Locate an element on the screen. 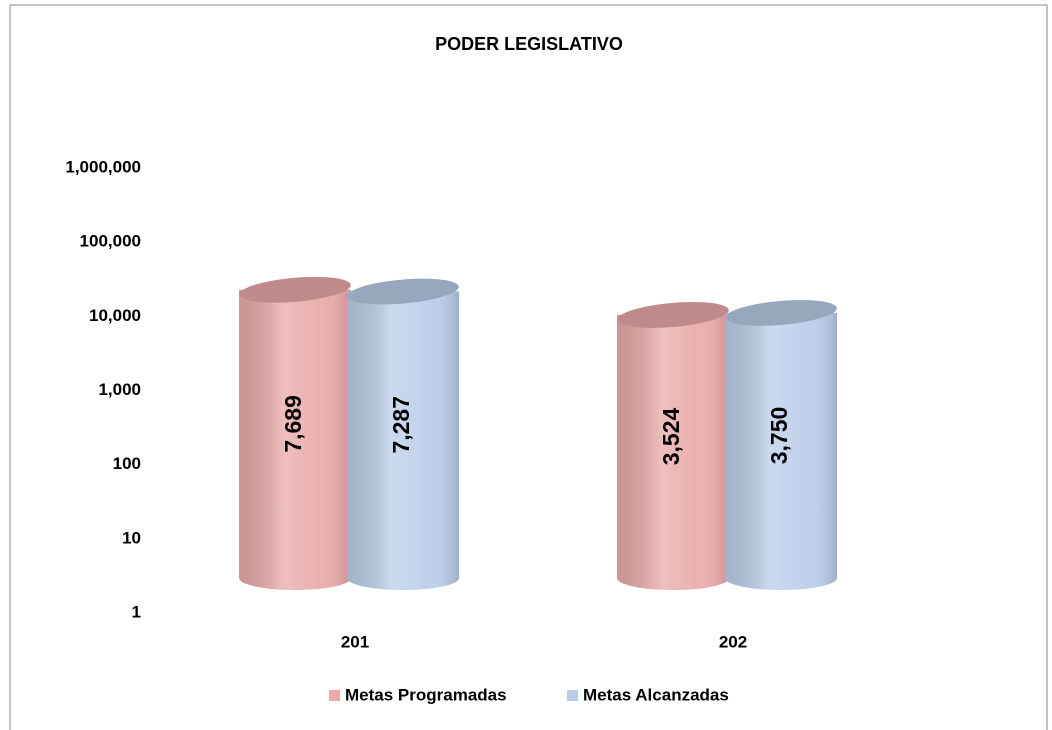 The image size is (1052, 730). chart-title: PODER LEGISLATIVO is located at coordinates (529, 44).